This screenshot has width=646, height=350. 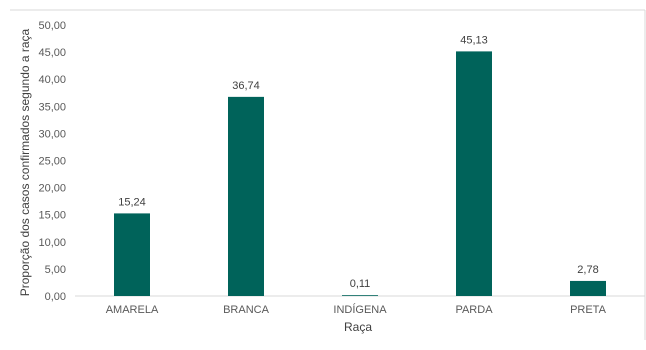 I want to click on value-label: 36,74, so click(x=246, y=86).